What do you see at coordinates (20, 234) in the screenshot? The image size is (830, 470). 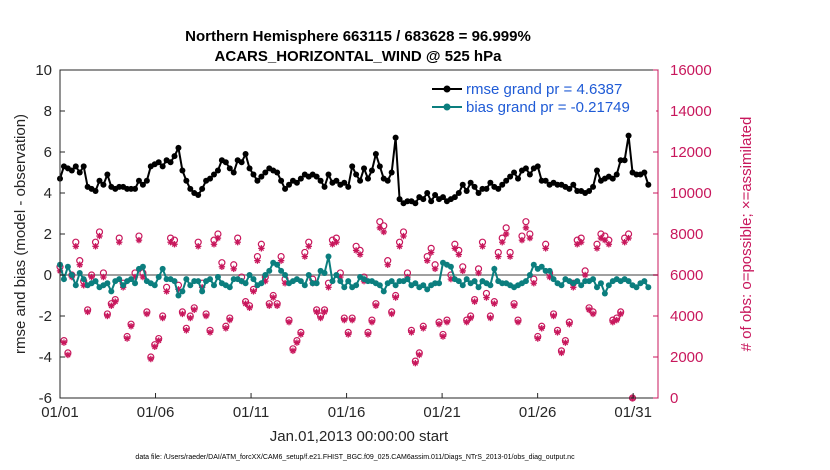 I see `y-axis-label: rmse and bias (model - observation)` at bounding box center [20, 234].